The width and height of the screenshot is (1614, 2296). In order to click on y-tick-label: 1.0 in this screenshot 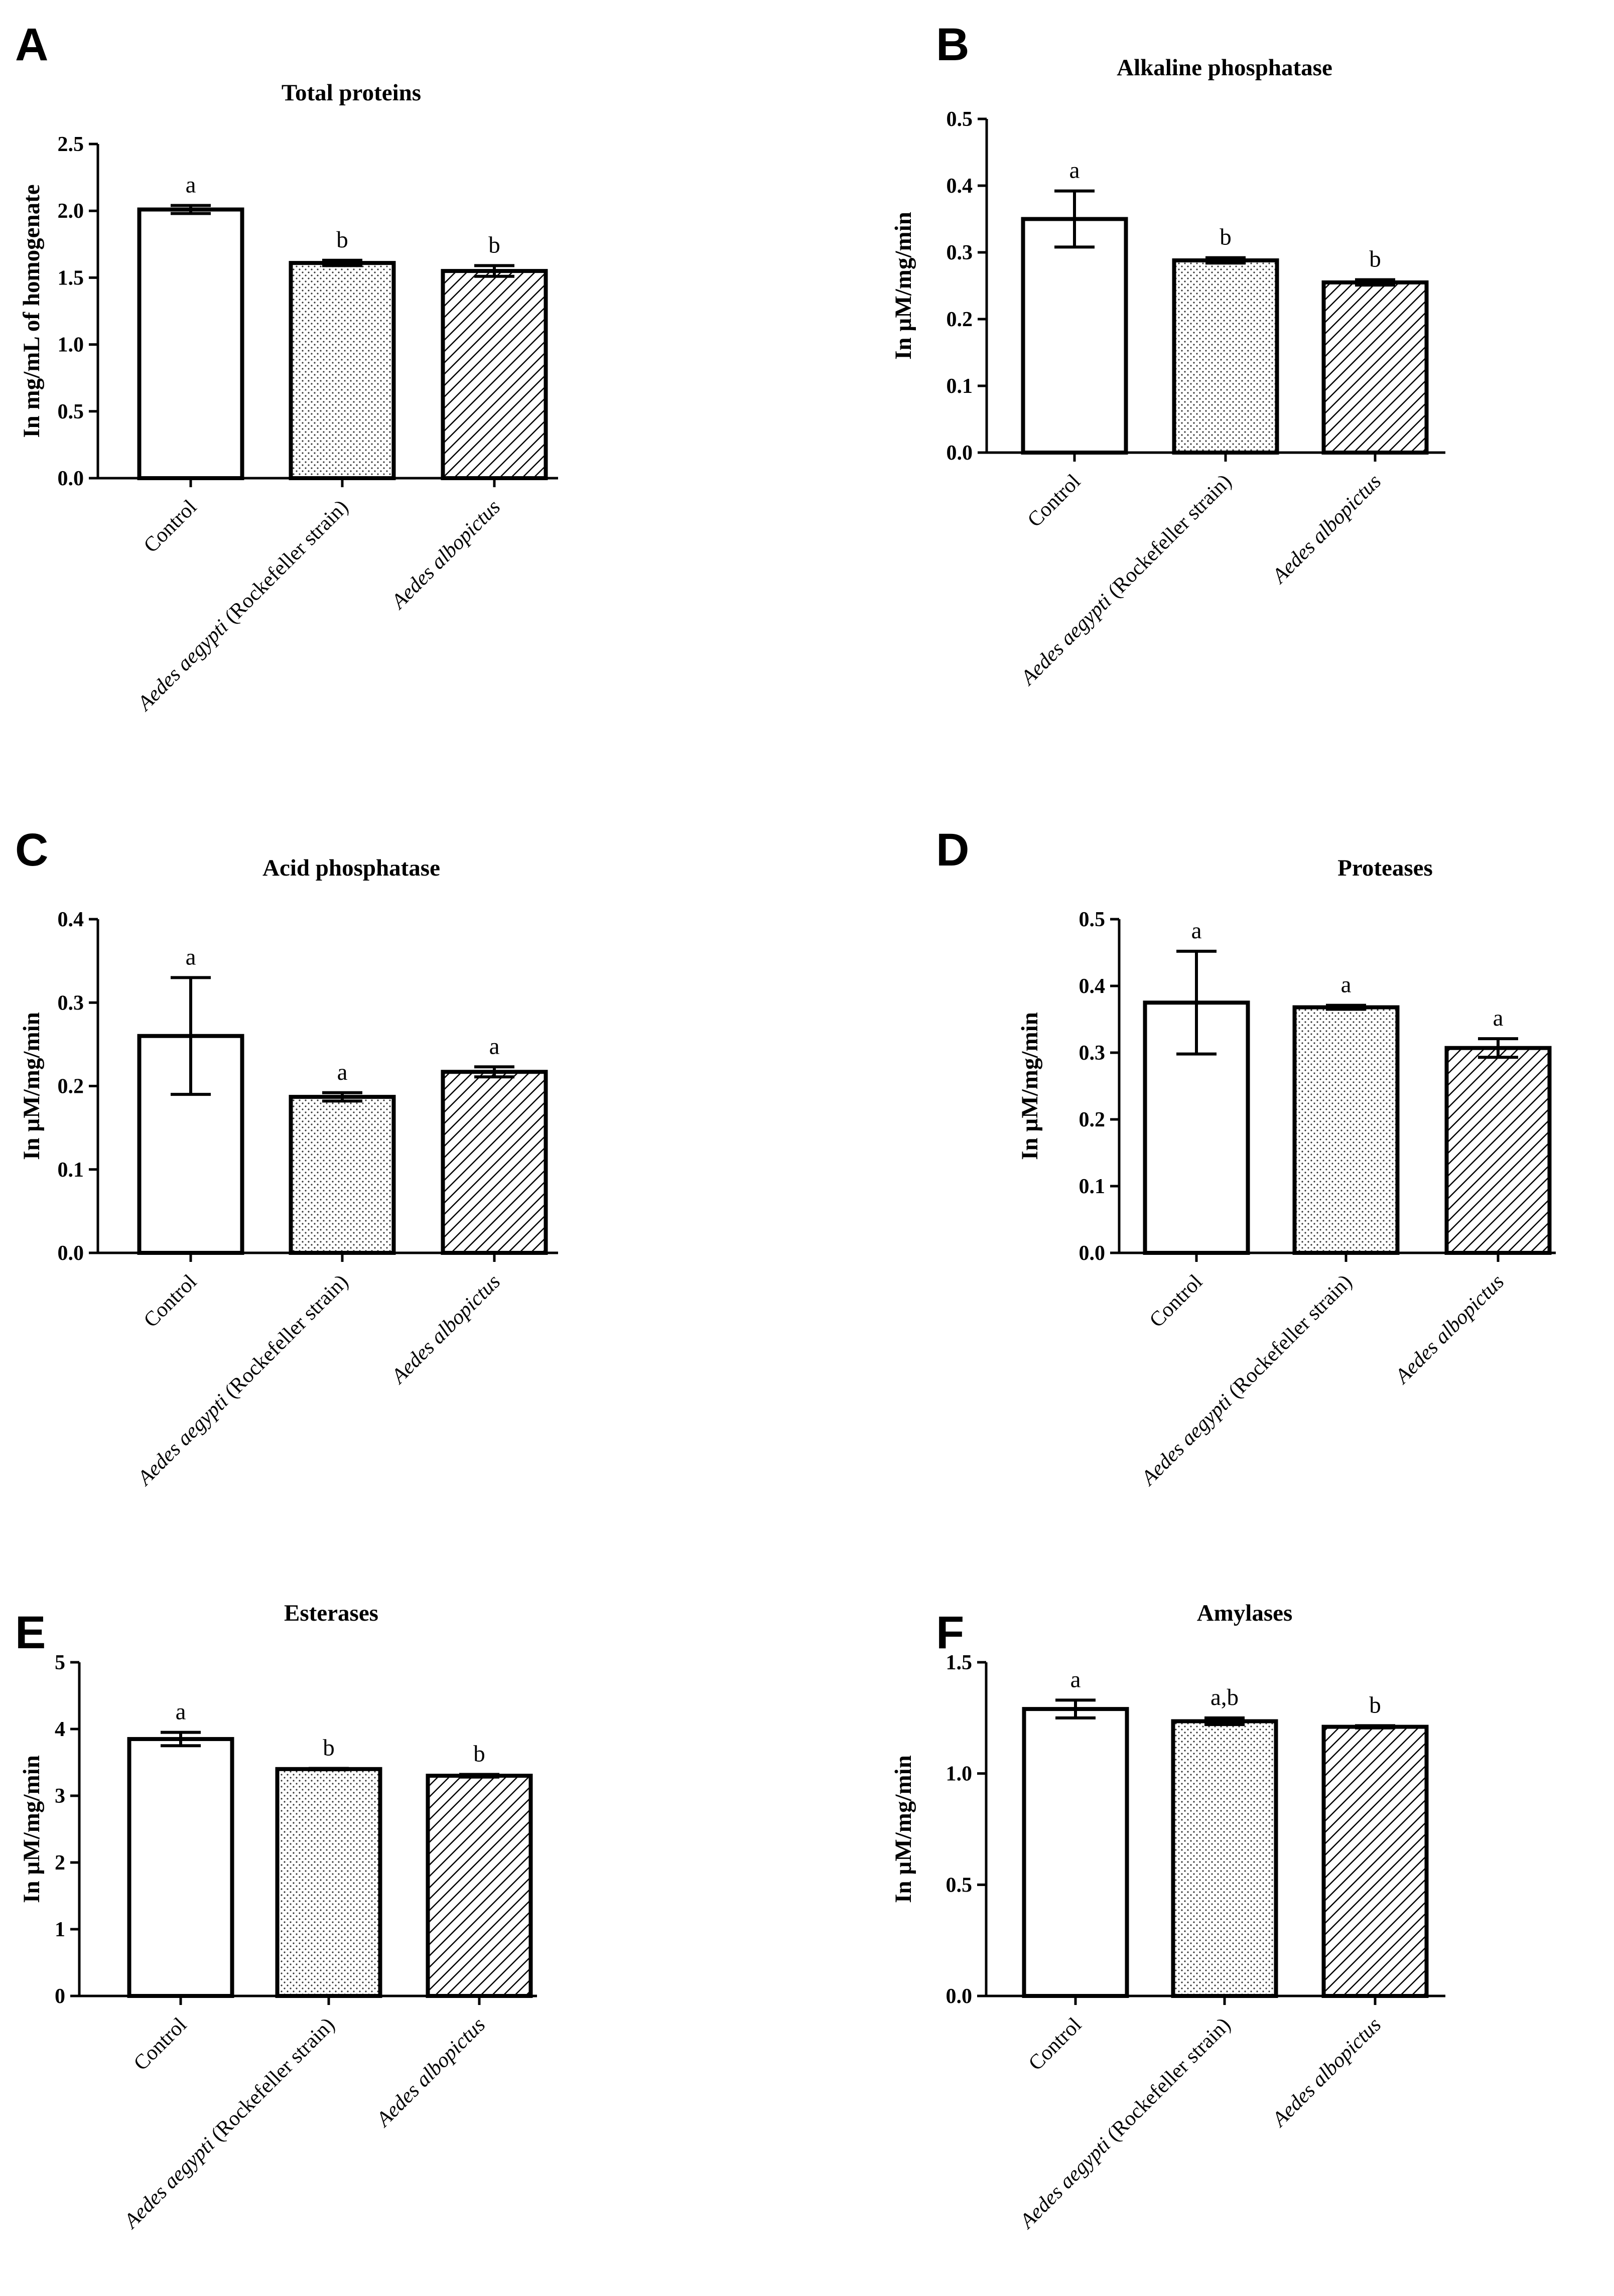, I will do `click(71, 346)`.